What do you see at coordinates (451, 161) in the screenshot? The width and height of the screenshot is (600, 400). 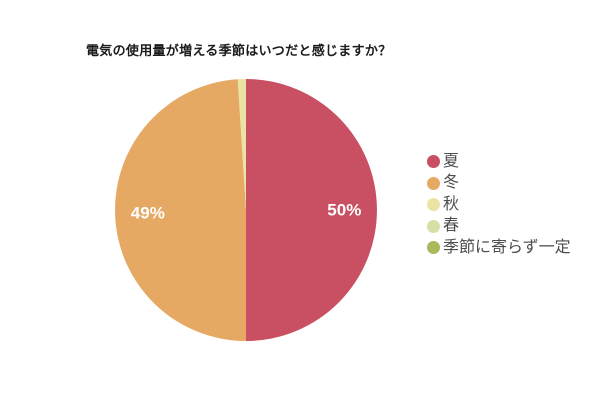 I see `legend-label: 夏` at bounding box center [451, 161].